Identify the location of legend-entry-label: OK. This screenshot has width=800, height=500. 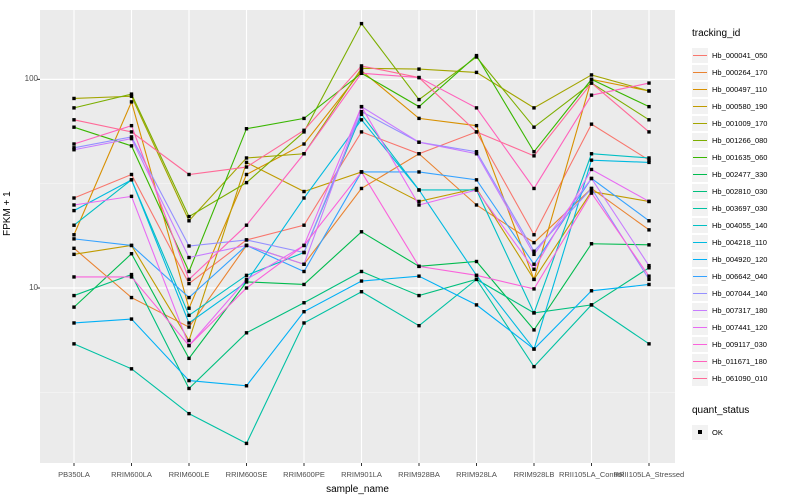
(717, 432).